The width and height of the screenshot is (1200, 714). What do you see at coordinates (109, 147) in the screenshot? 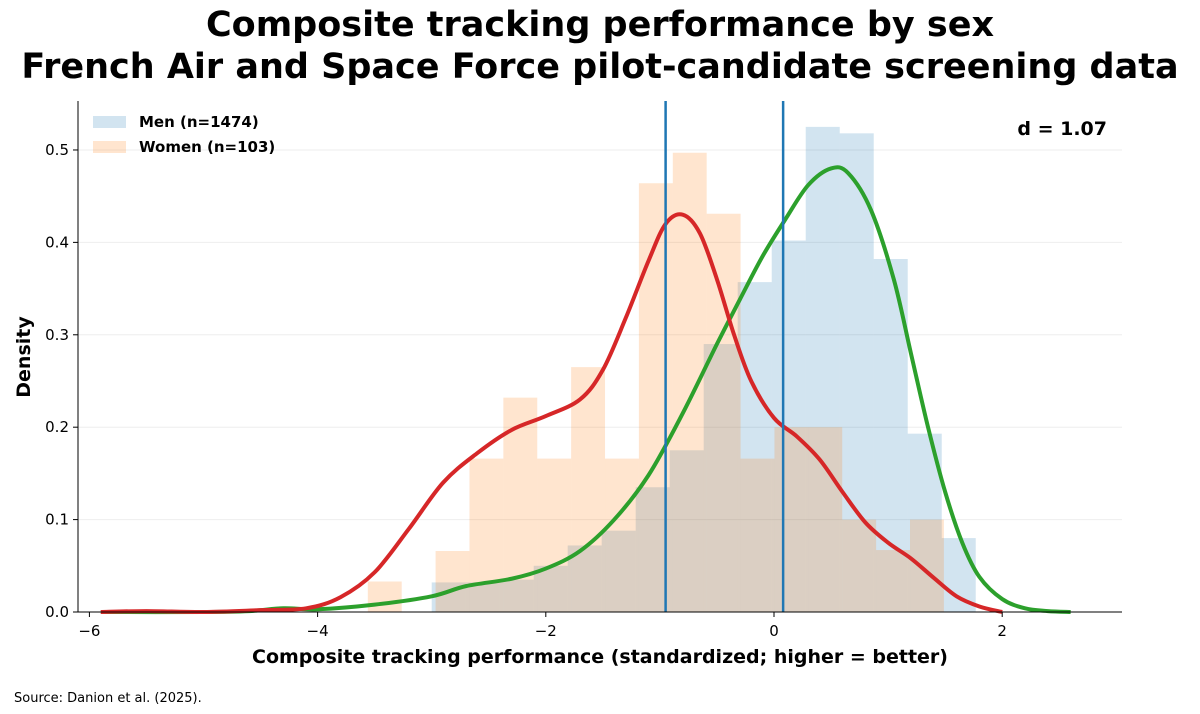
I see `legend-swatch-women` at bounding box center [109, 147].